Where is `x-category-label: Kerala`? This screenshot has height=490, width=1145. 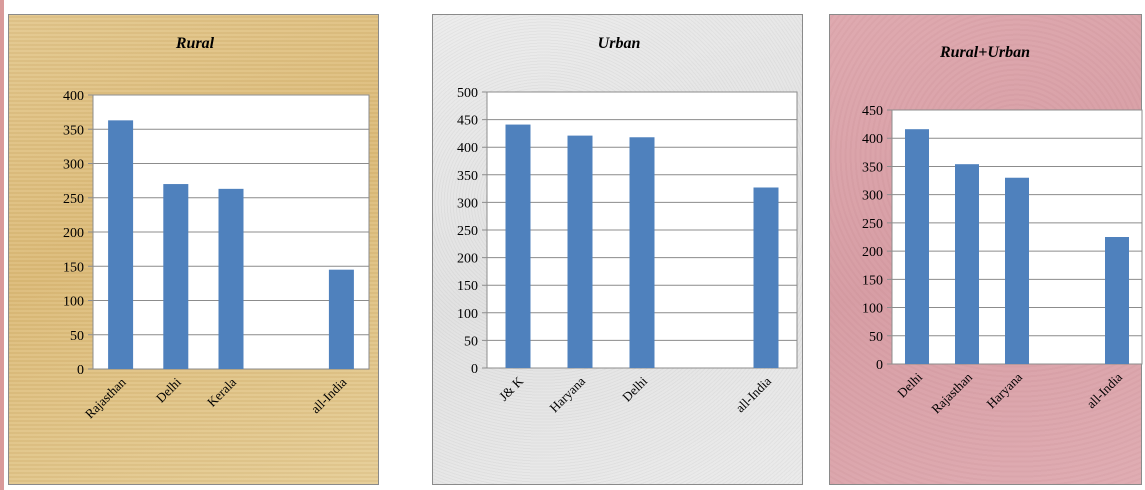
x-category-label: Kerala is located at coordinates (221, 391).